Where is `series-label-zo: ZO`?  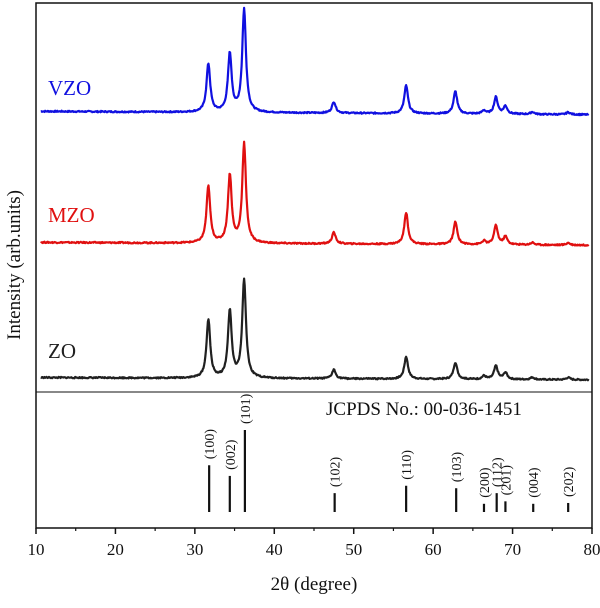
series-label-zo: ZO is located at coordinates (62, 351).